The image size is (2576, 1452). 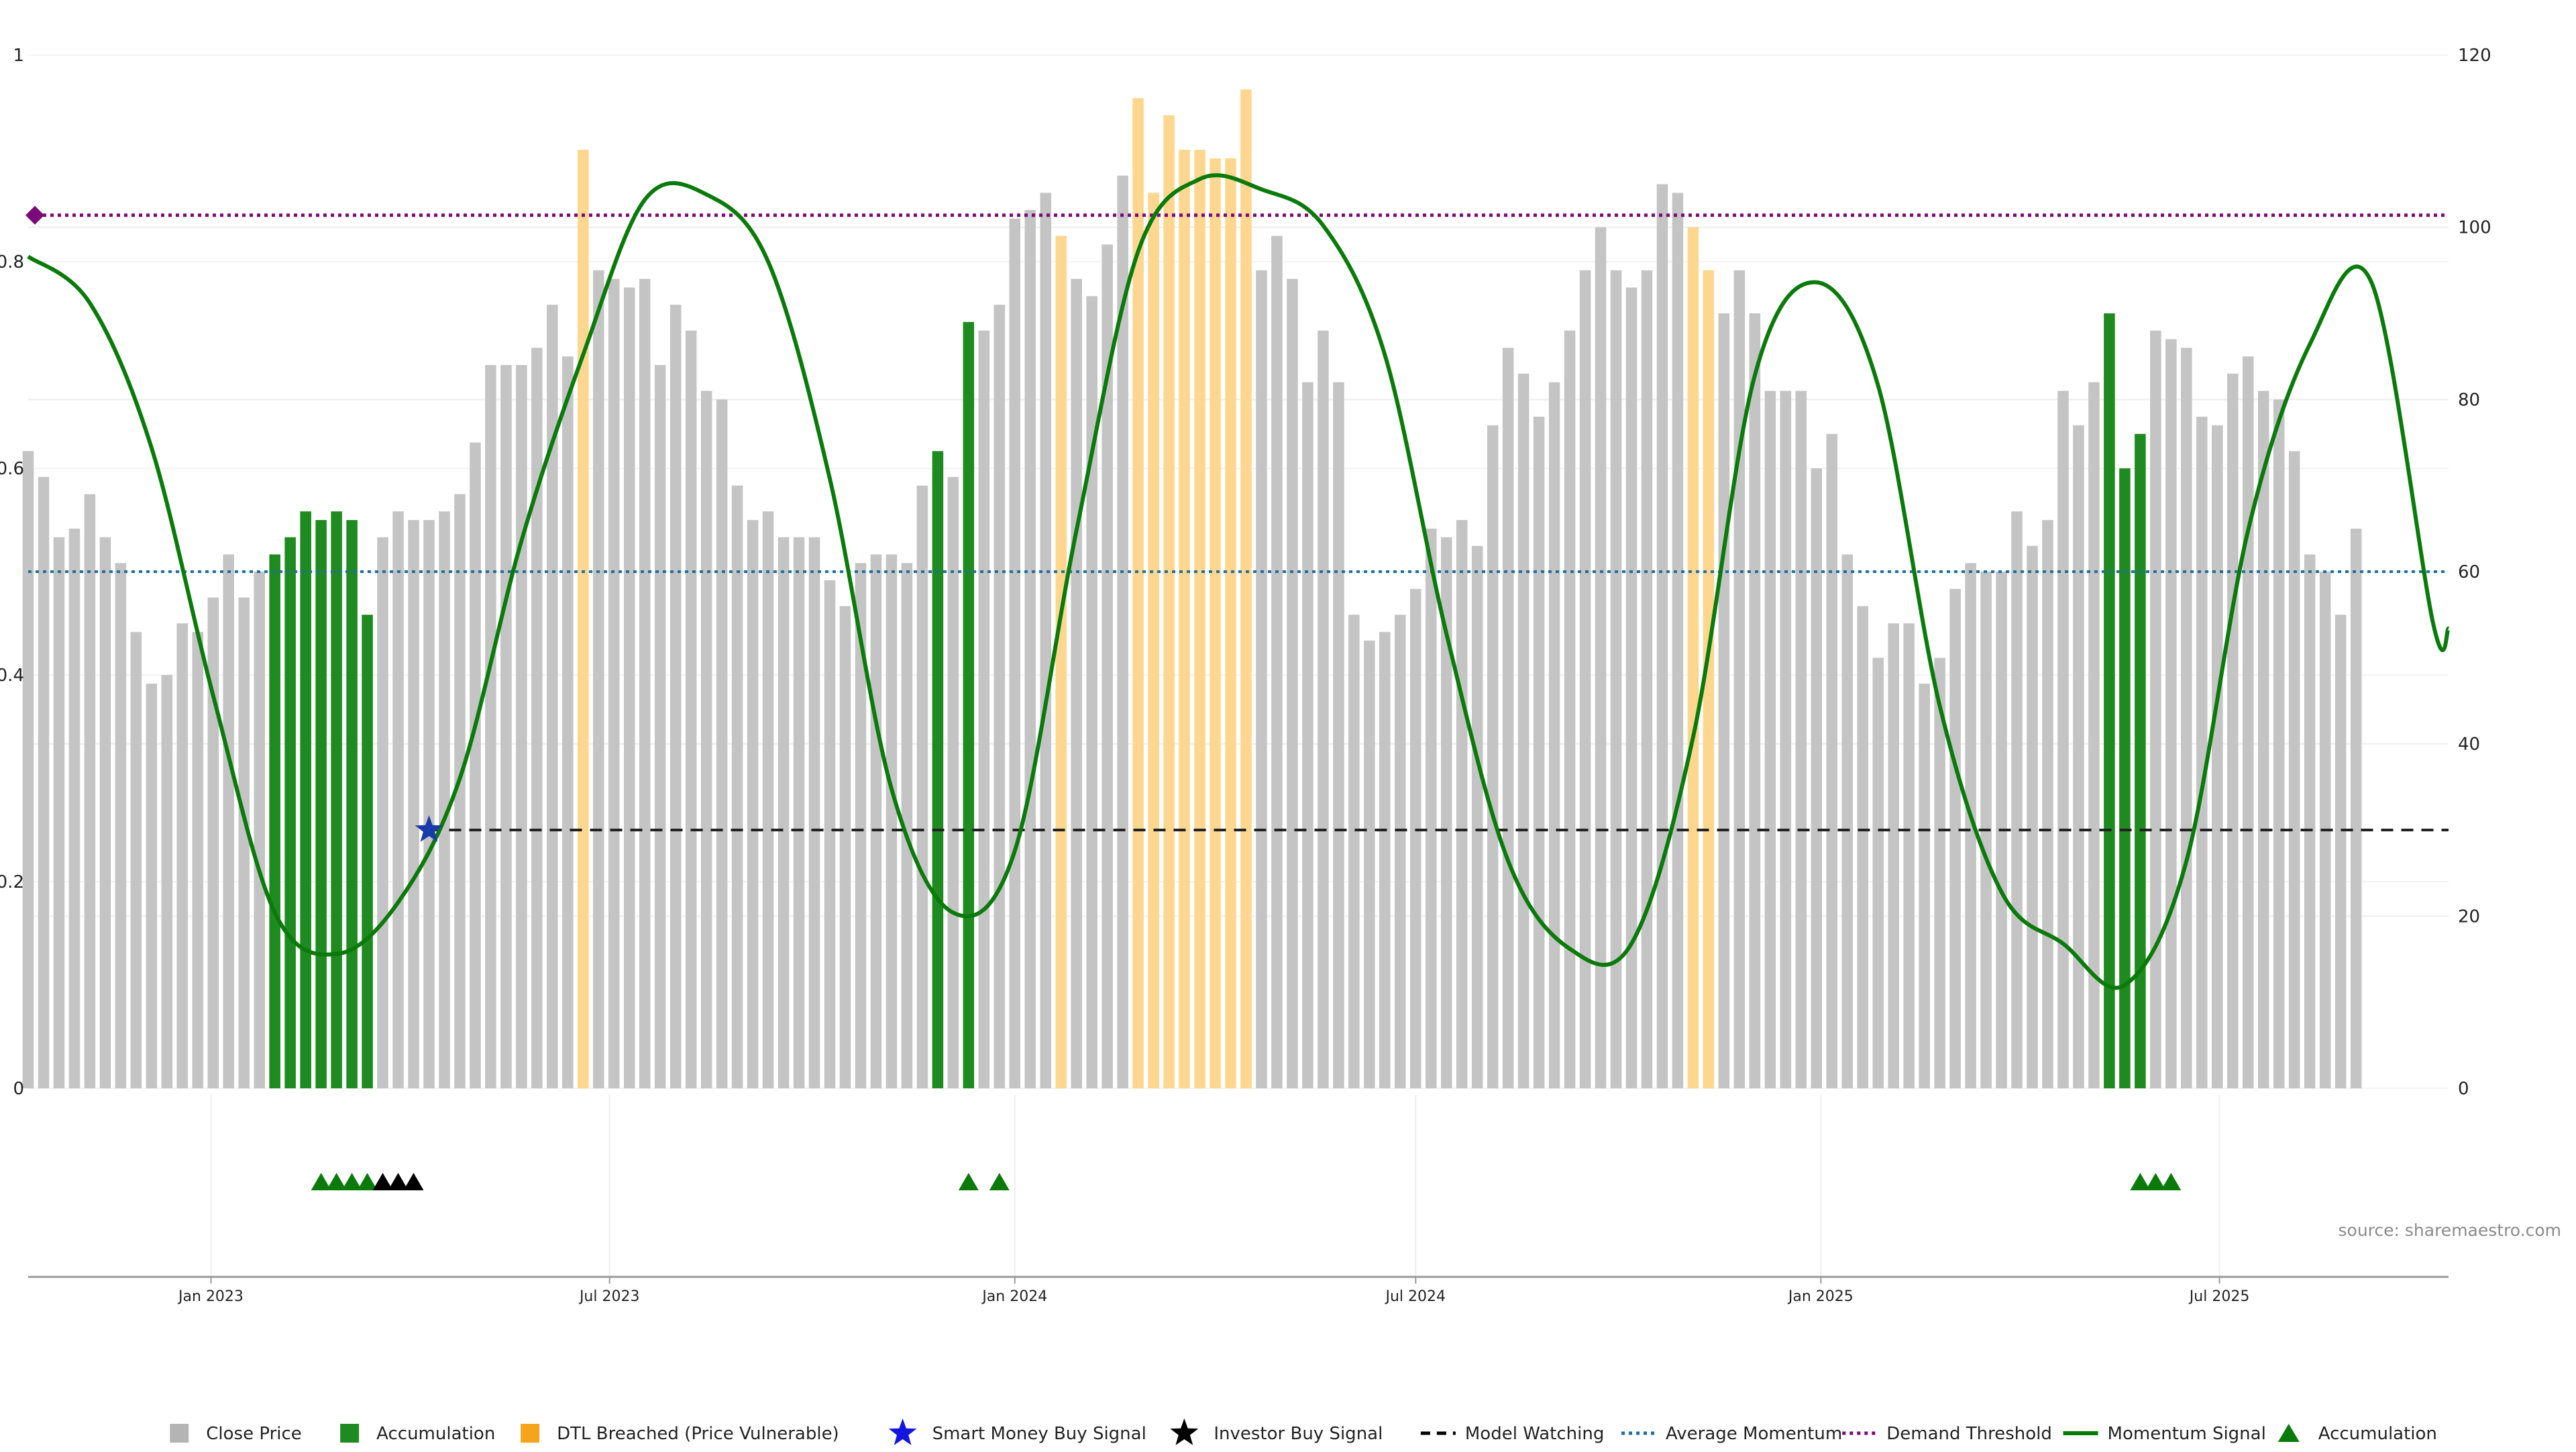 I want to click on legend-item-1: Accumulation, so click(x=417, y=1434).